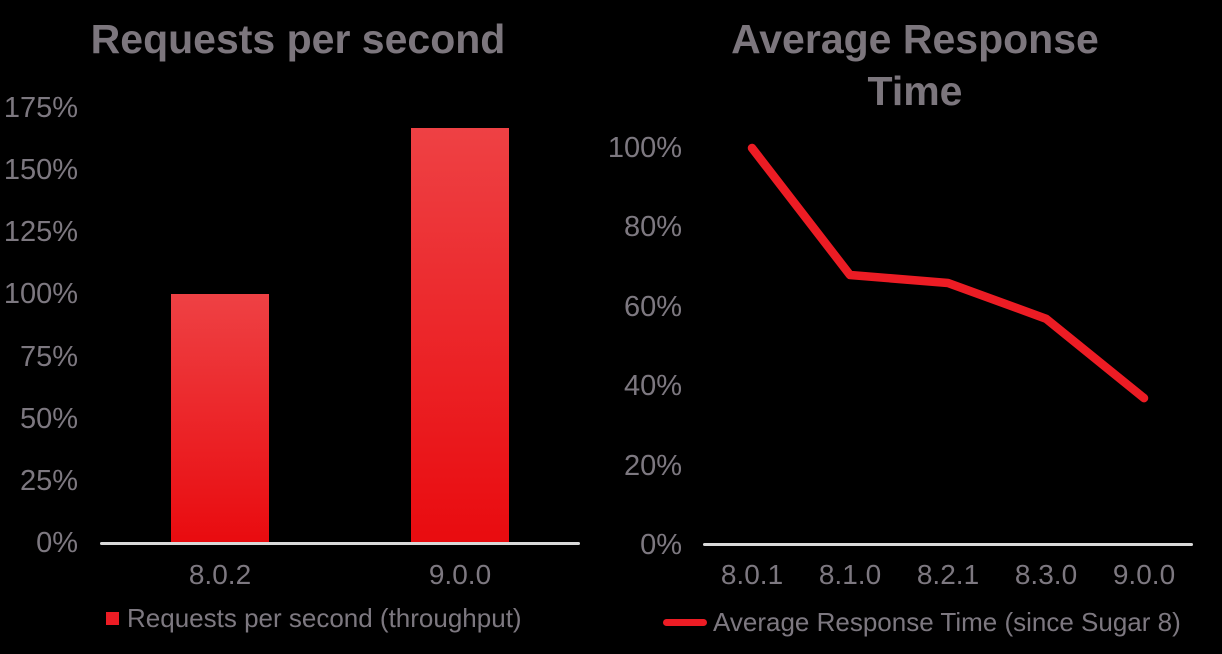 The width and height of the screenshot is (1222, 654). Describe the element at coordinates (40, 232) in the screenshot. I see `y-tick-label: 125%` at that location.